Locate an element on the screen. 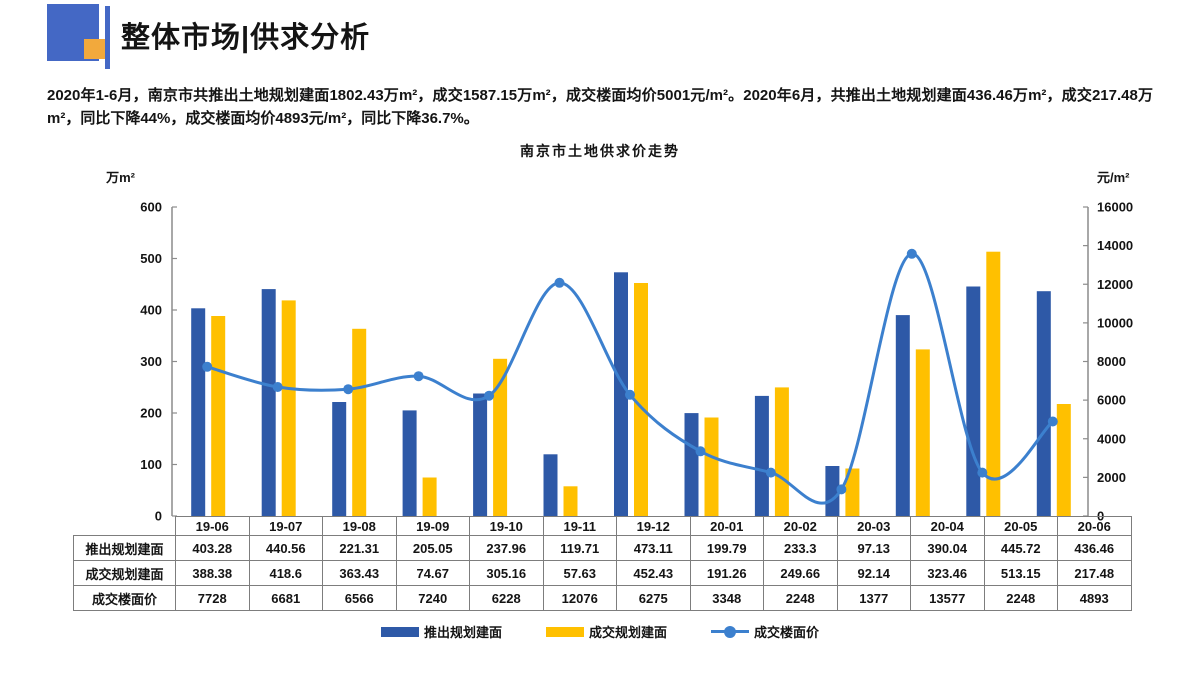 The width and height of the screenshot is (1200, 675). table-cell: 388.38 is located at coordinates (212, 573).